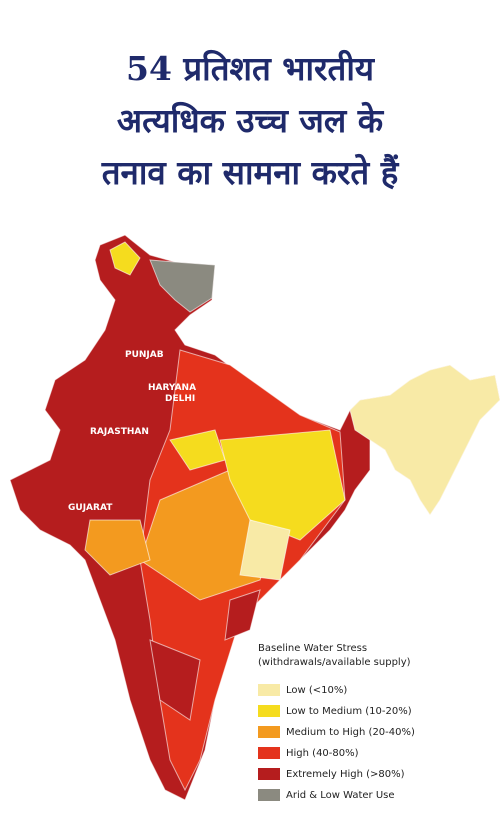  I want to click on map-label: PUNJAB, so click(144, 355).